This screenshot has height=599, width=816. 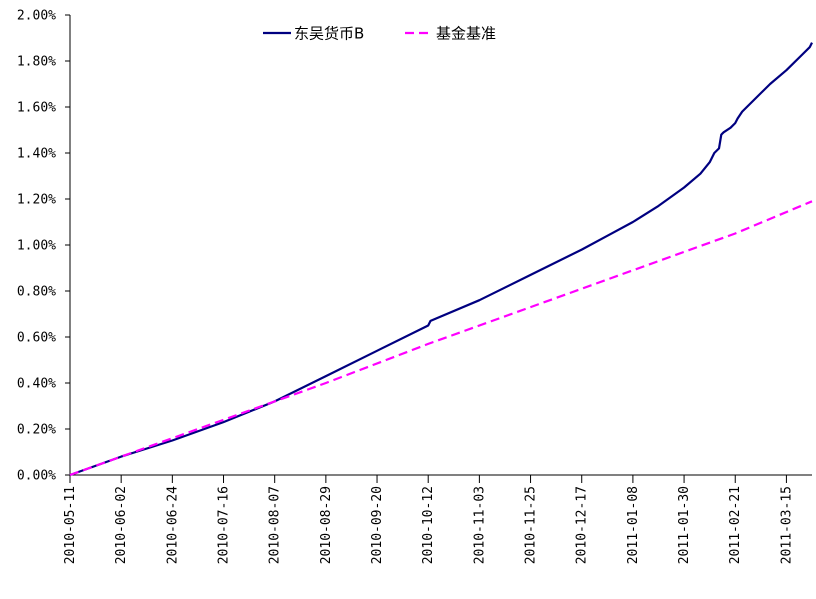 What do you see at coordinates (326, 525) in the screenshot?
I see `x-tick-label: 2010-08-29` at bounding box center [326, 525].